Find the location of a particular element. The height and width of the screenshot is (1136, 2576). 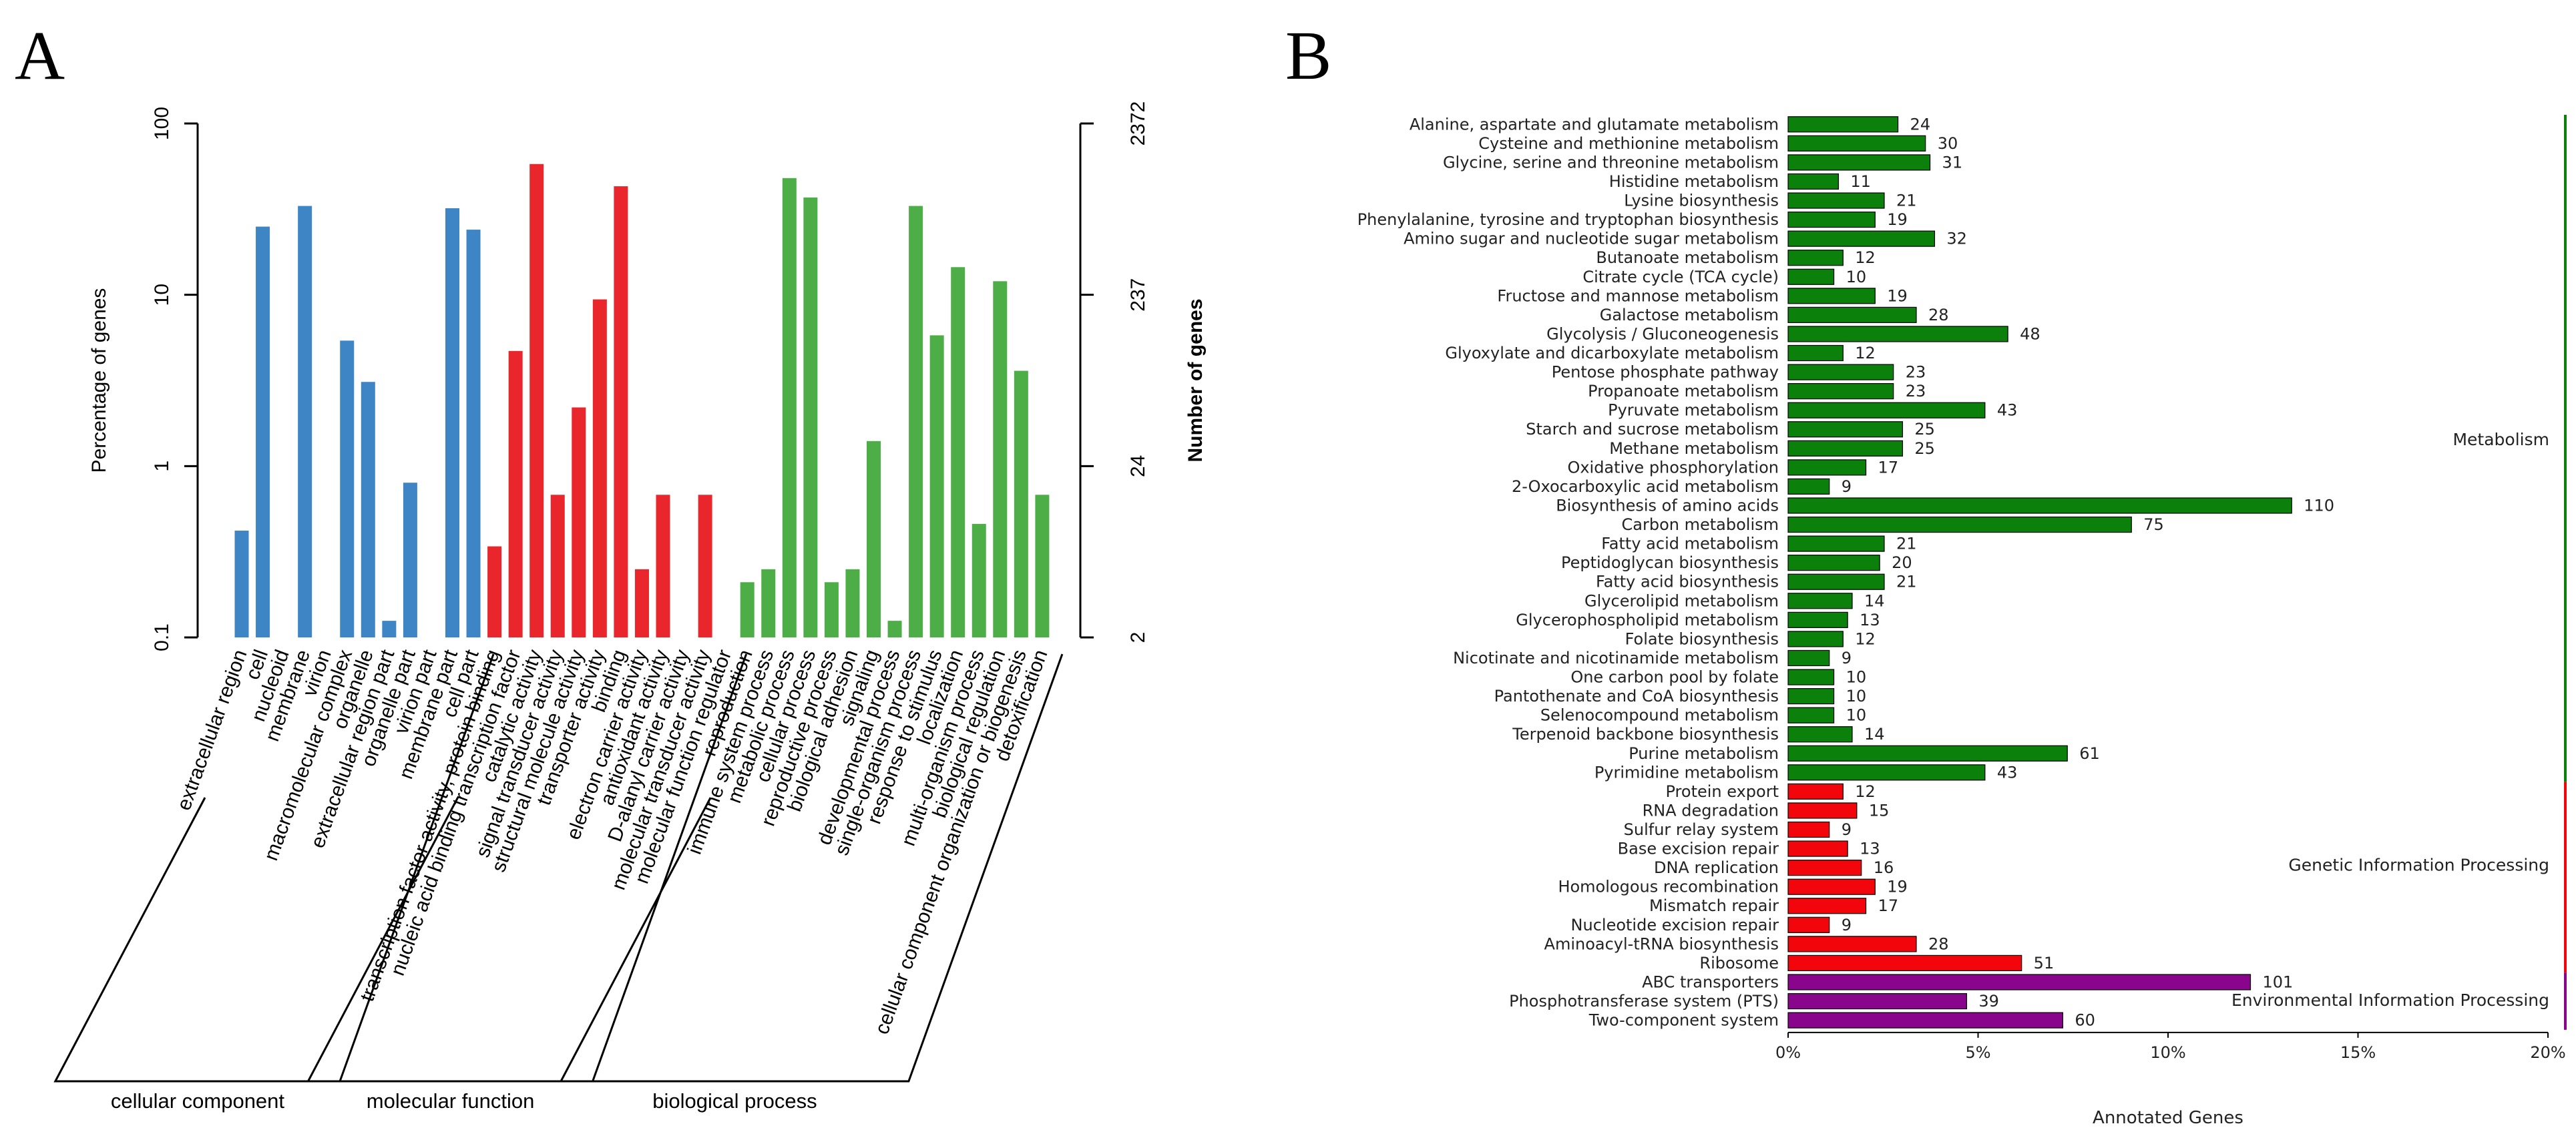

y-axis-title: Percentage of genes is located at coordinates (99, 380).